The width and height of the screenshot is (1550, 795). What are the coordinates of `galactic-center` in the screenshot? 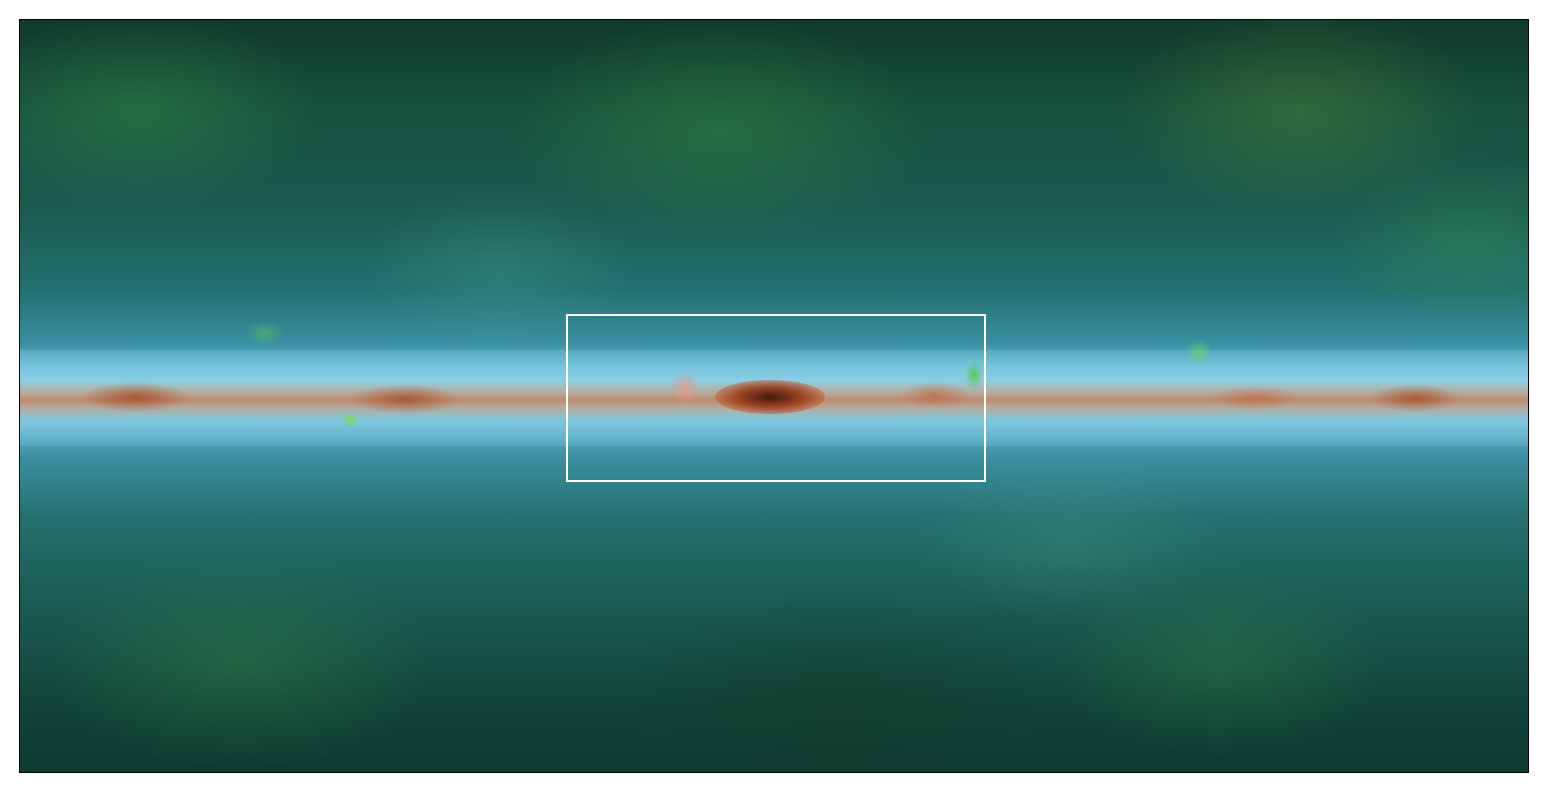 It's located at (770, 397).